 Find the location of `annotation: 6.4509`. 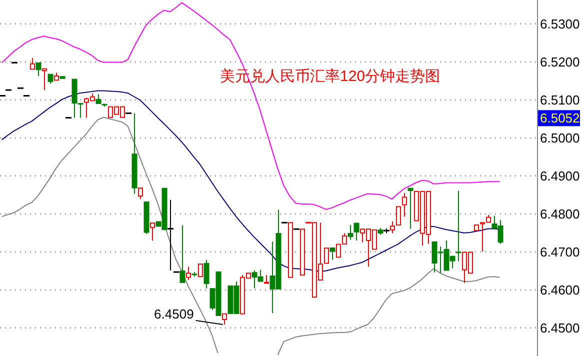

annotation: 6.4509 is located at coordinates (174, 314).